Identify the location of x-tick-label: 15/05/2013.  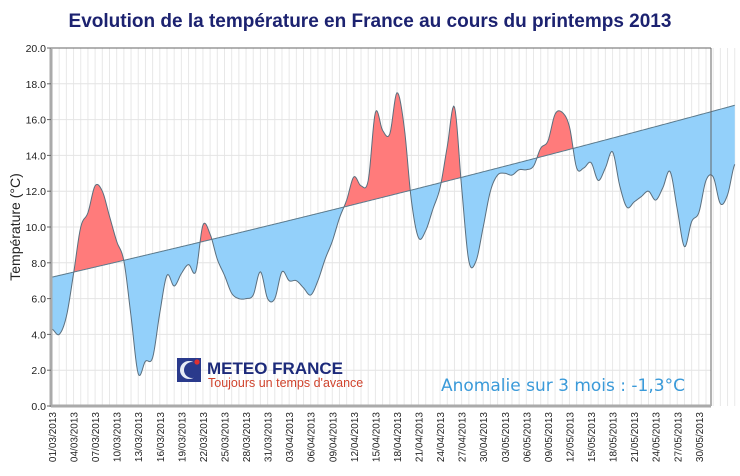
(592, 437).